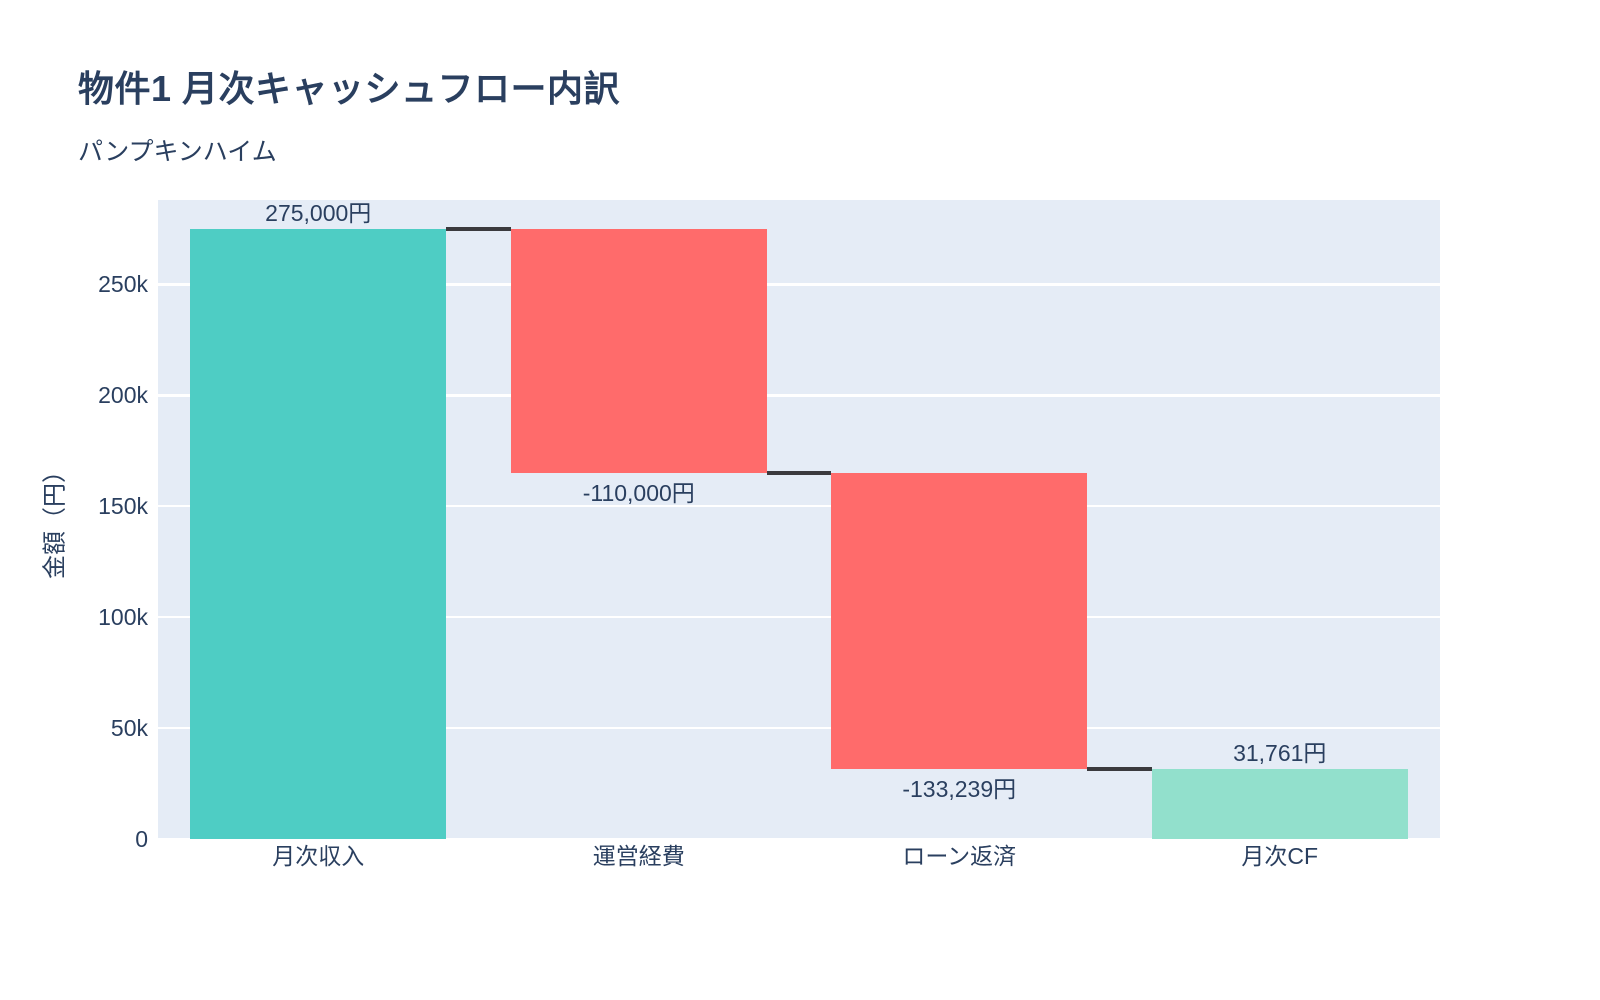 This screenshot has height=1000, width=1600. What do you see at coordinates (123, 284) in the screenshot?
I see `y-tick-label: 250k` at bounding box center [123, 284].